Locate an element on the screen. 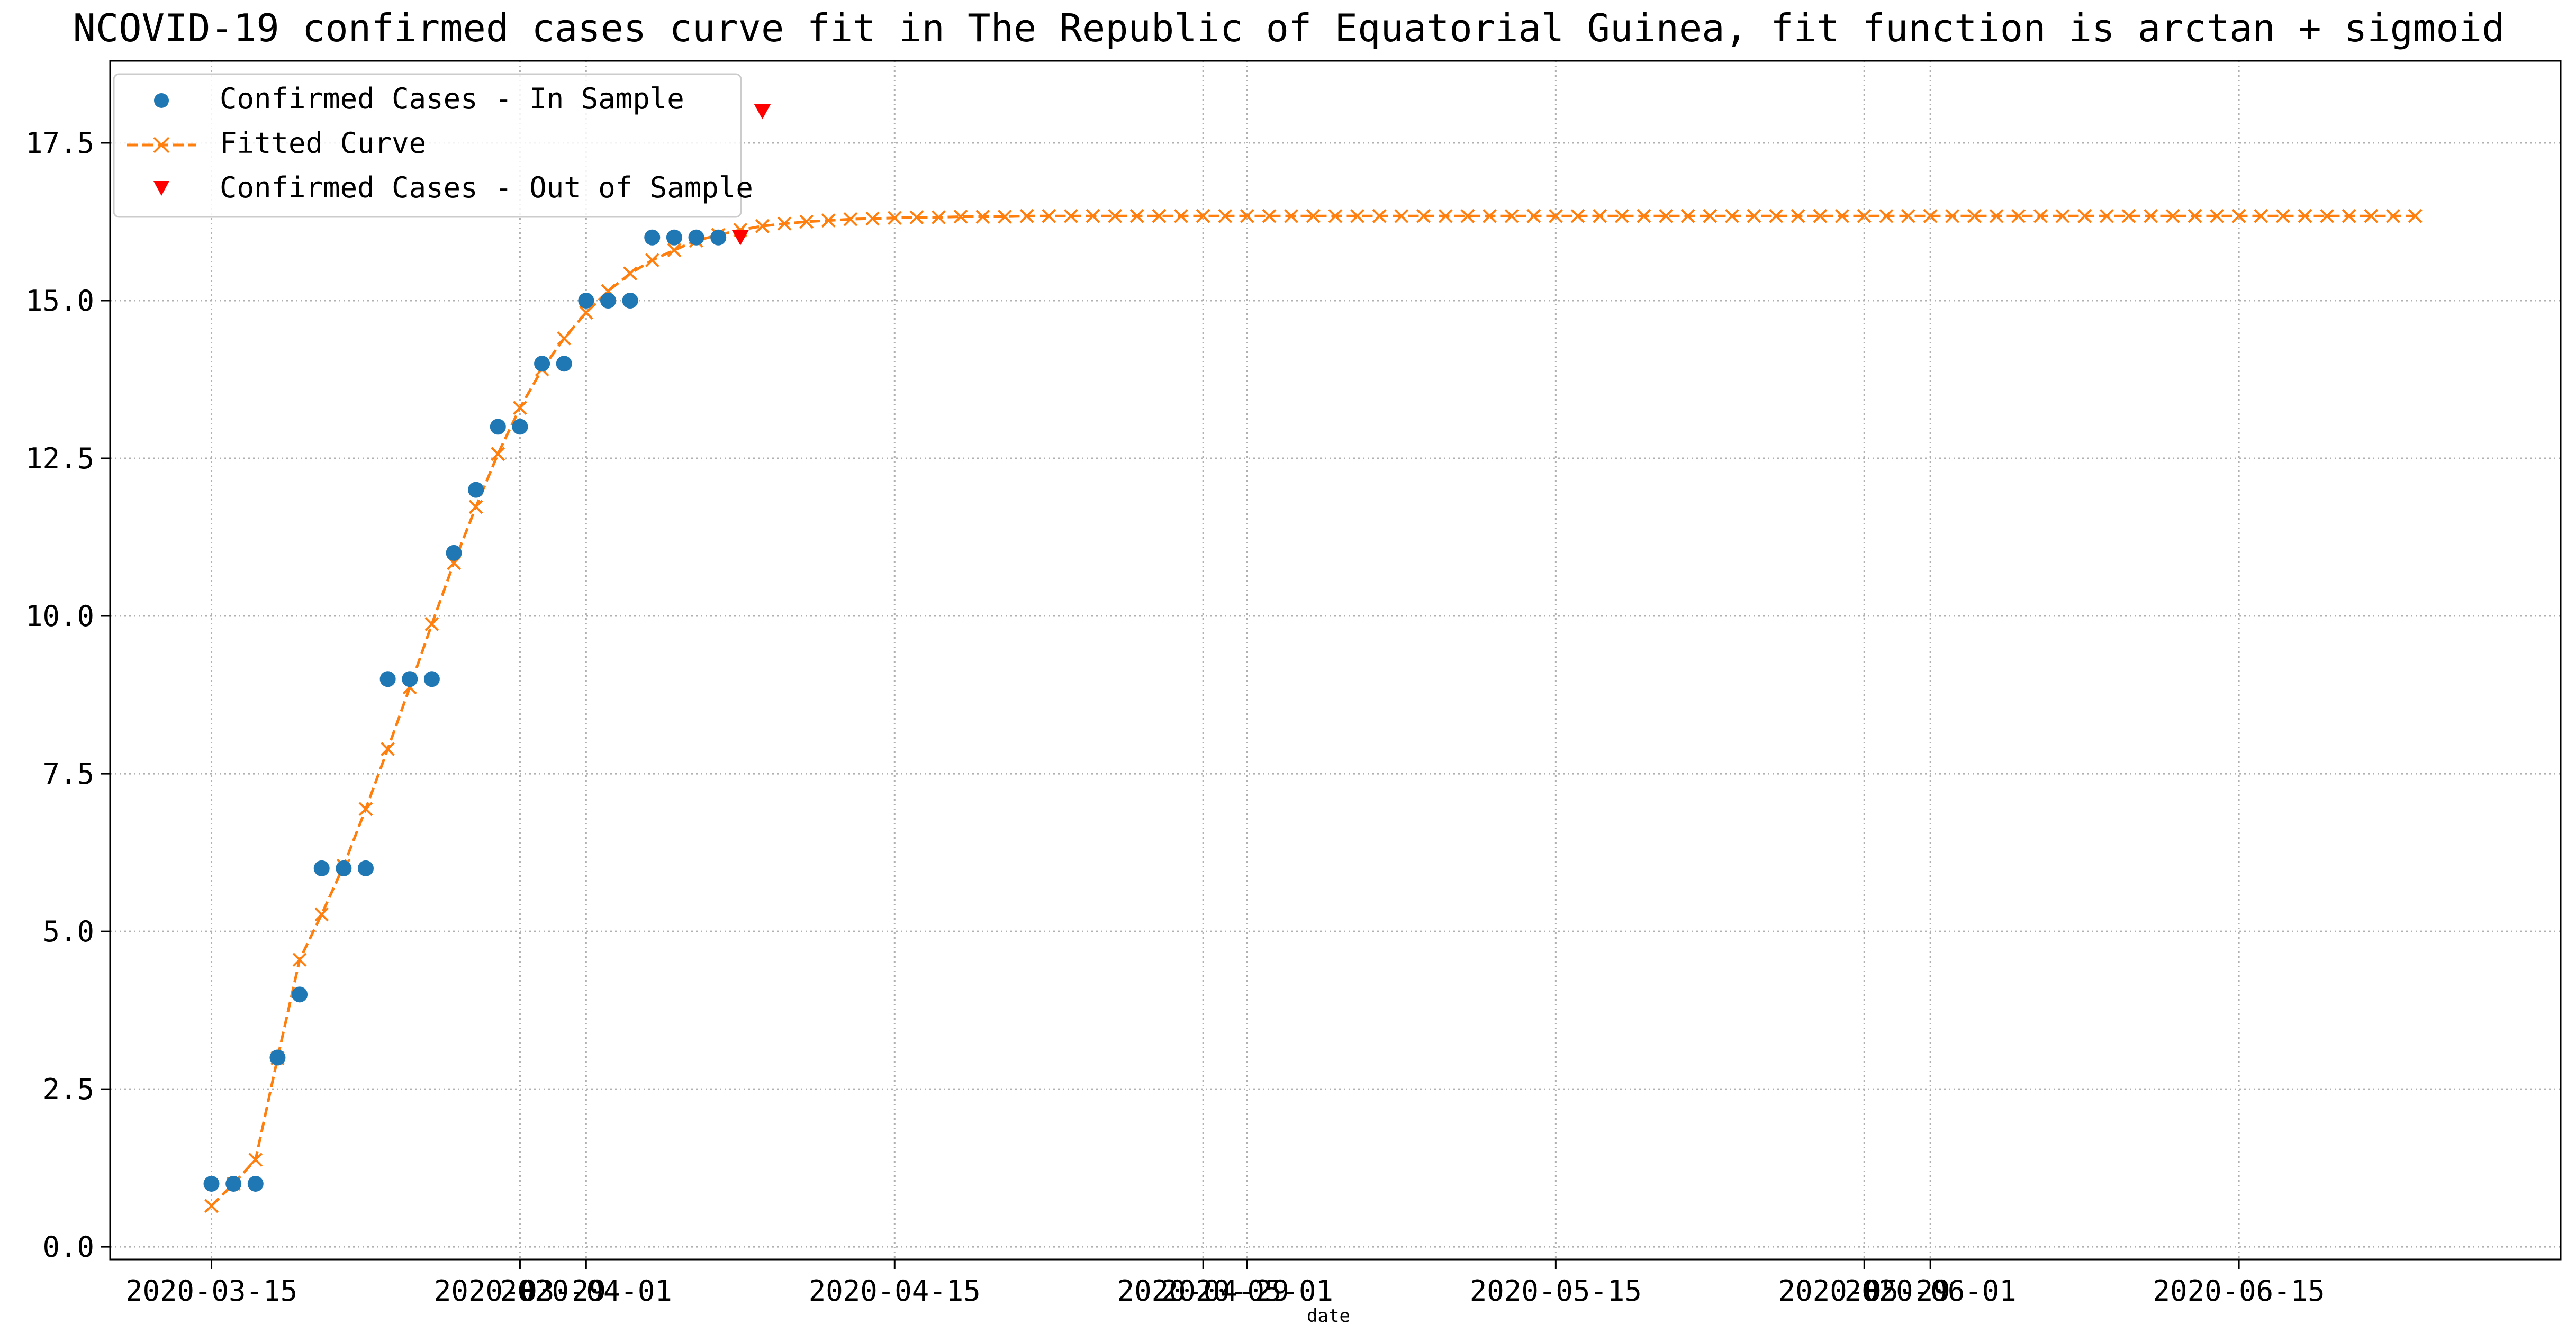 This screenshot has width=2576, height=1342. legend-box is located at coordinates (427, 145).